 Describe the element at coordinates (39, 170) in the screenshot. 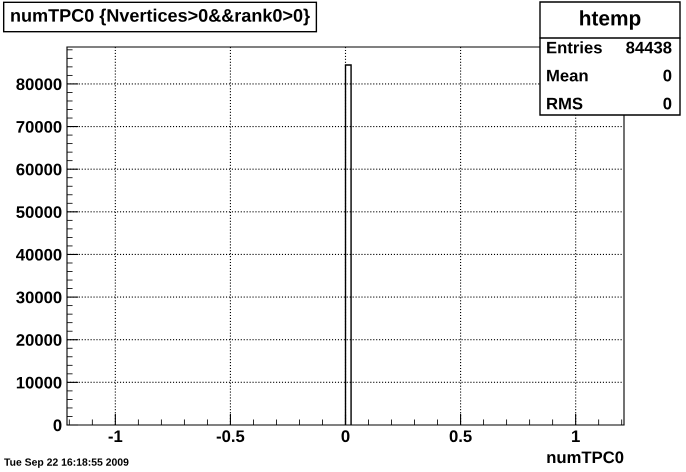

I see `y-tick-label: 60000` at that location.